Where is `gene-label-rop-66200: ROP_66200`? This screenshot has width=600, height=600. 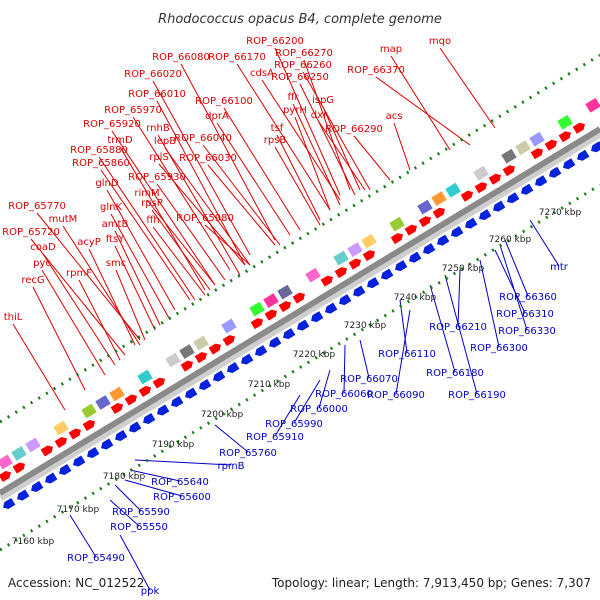
gene-label-rop-66200: ROP_66200 is located at coordinates (275, 41).